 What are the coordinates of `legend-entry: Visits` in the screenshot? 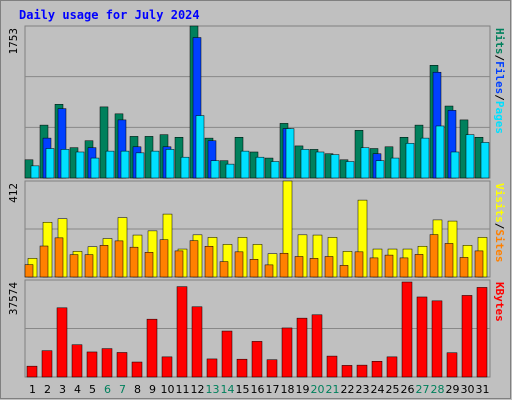 It's located at (499, 203).